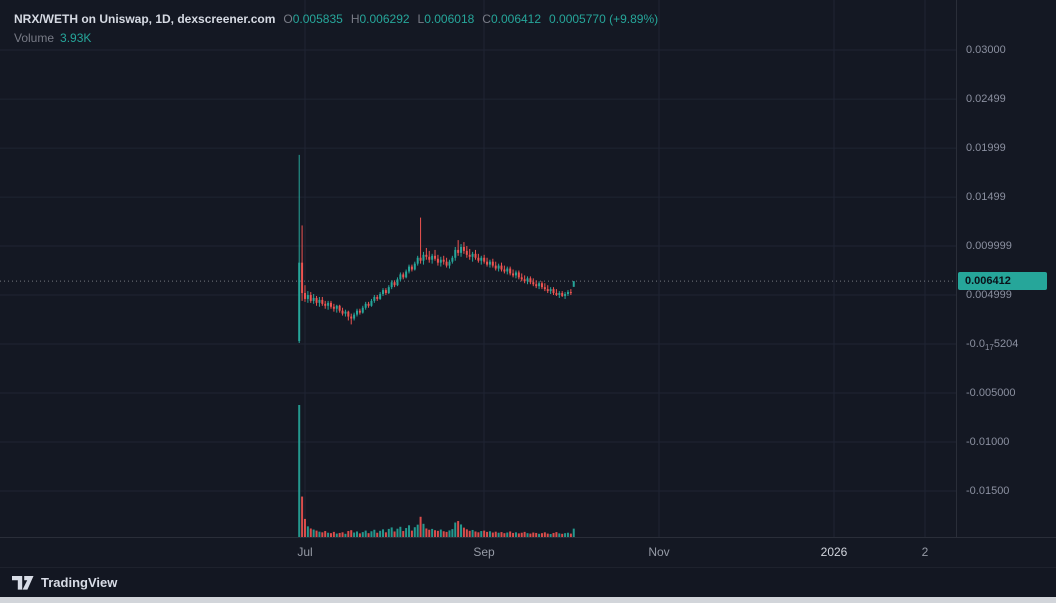 The height and width of the screenshot is (603, 1056). What do you see at coordinates (23, 582) in the screenshot?
I see `tradingview-logo-icon` at bounding box center [23, 582].